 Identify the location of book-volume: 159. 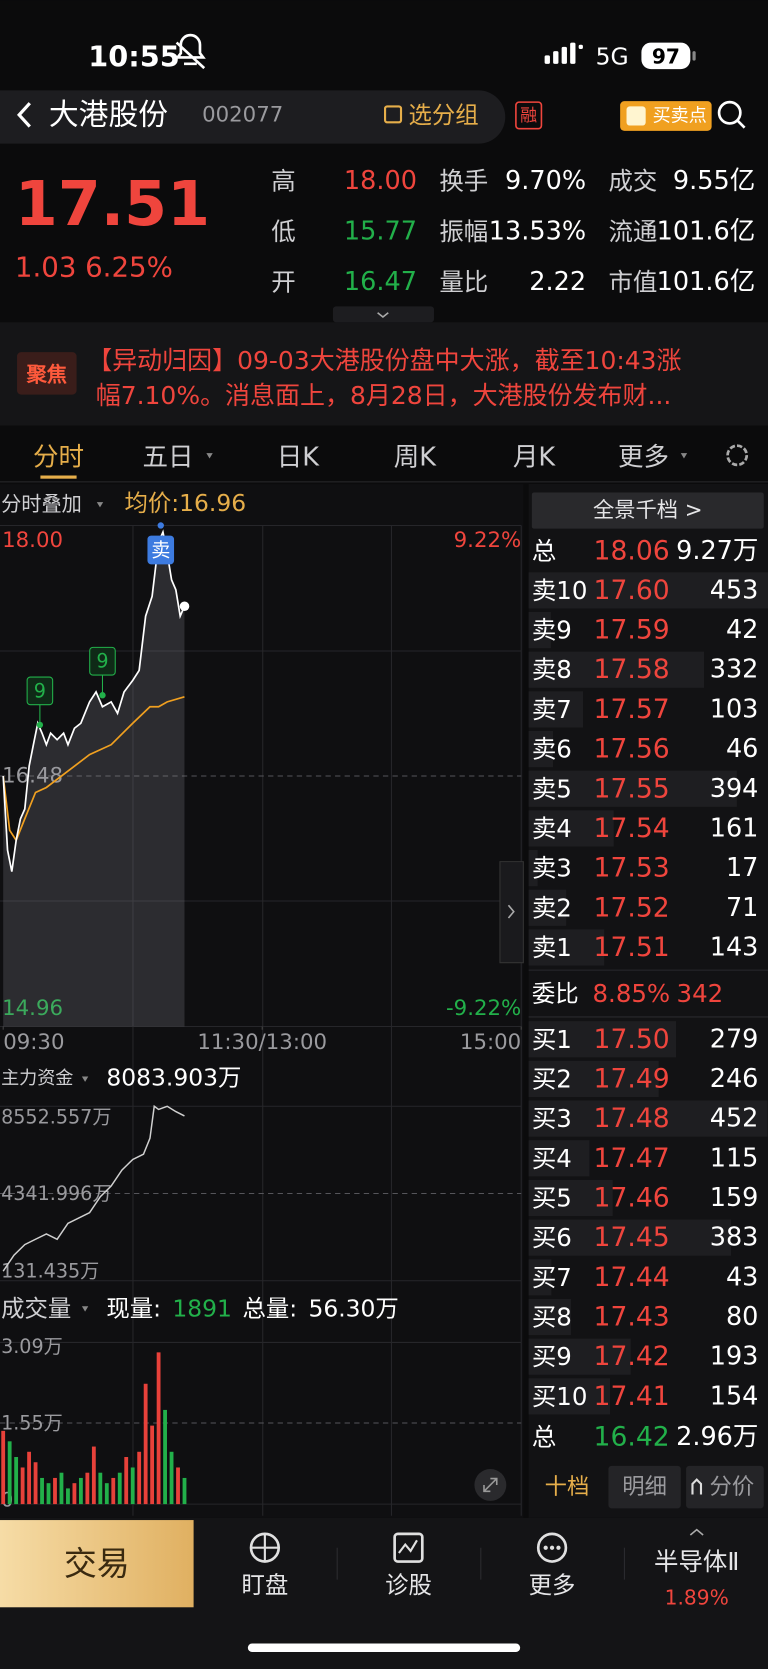
(734, 1198).